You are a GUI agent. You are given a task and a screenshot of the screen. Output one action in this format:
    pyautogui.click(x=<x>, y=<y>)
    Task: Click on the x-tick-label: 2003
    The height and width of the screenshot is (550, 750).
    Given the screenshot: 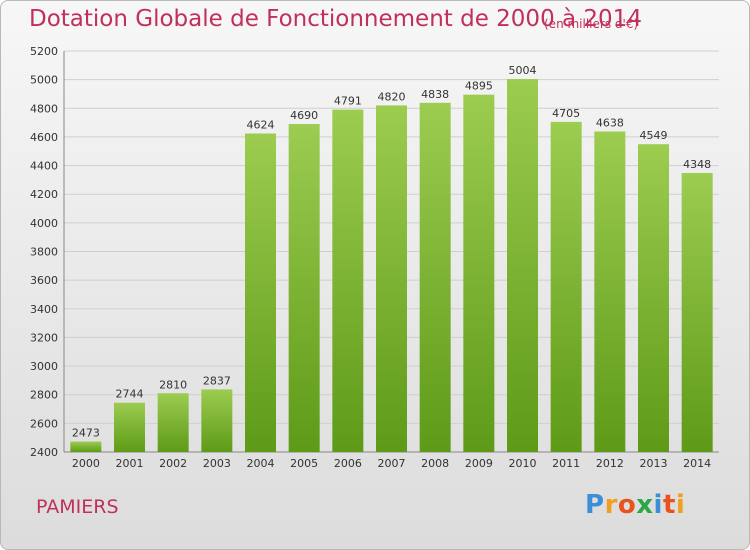 What is the action you would take?
    pyautogui.click(x=217, y=463)
    